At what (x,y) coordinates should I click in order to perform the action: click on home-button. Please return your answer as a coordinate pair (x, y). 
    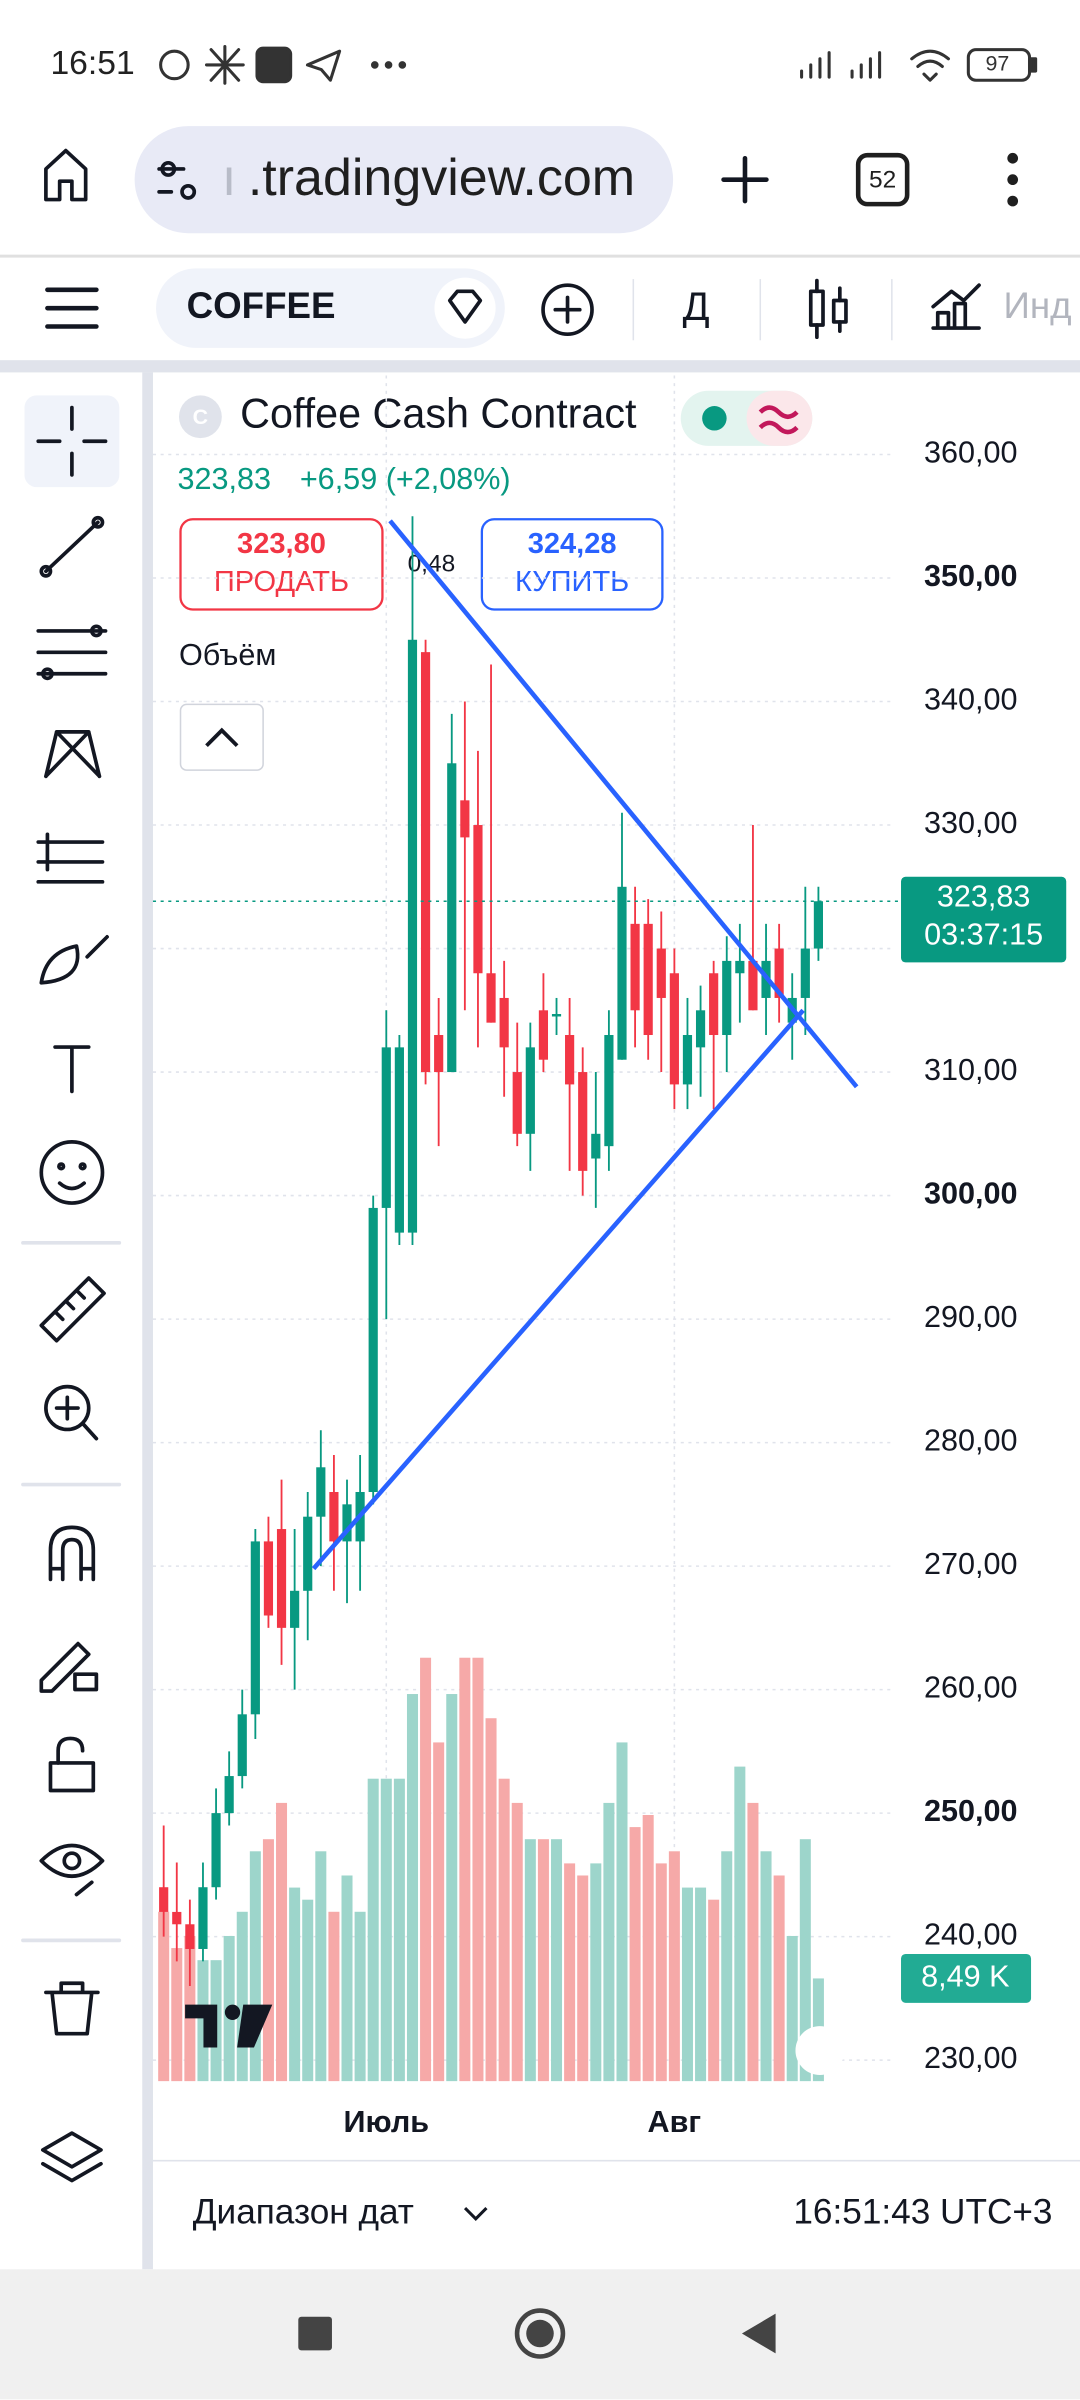
    Looking at the image, I should click on (66, 175).